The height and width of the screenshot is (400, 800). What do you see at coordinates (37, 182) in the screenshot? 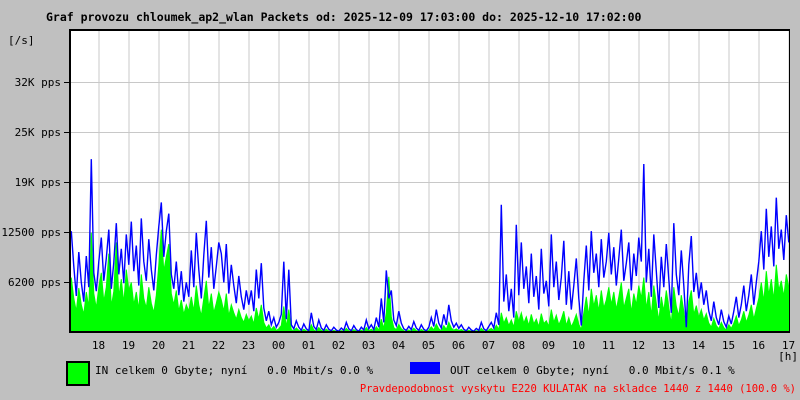
I see `y-tick-label: 19K pps` at bounding box center [37, 182].